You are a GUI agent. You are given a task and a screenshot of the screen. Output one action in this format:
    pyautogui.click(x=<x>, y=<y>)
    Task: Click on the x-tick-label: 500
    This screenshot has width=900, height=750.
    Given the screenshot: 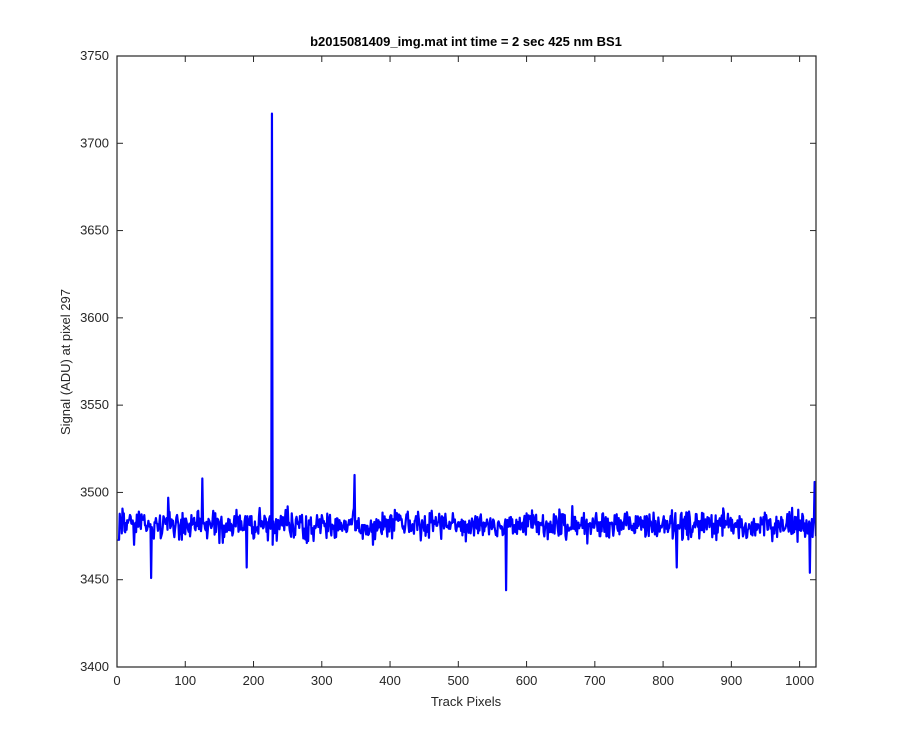 What is the action you would take?
    pyautogui.click(x=458, y=680)
    